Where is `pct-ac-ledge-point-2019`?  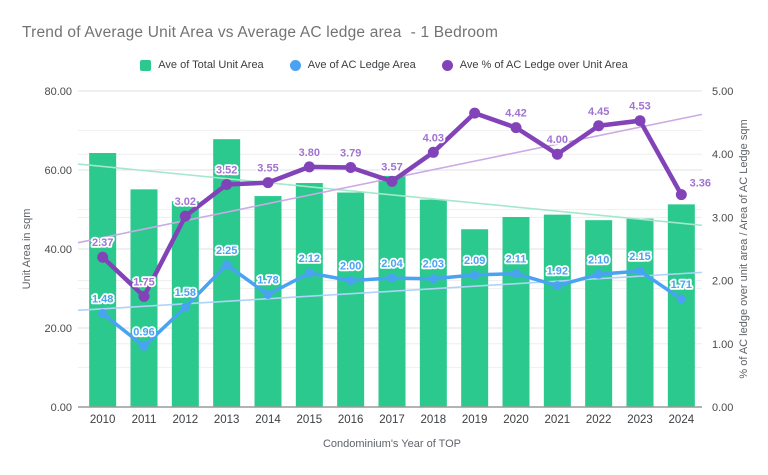
pct-ac-ledge-point-2019 is located at coordinates (475, 113).